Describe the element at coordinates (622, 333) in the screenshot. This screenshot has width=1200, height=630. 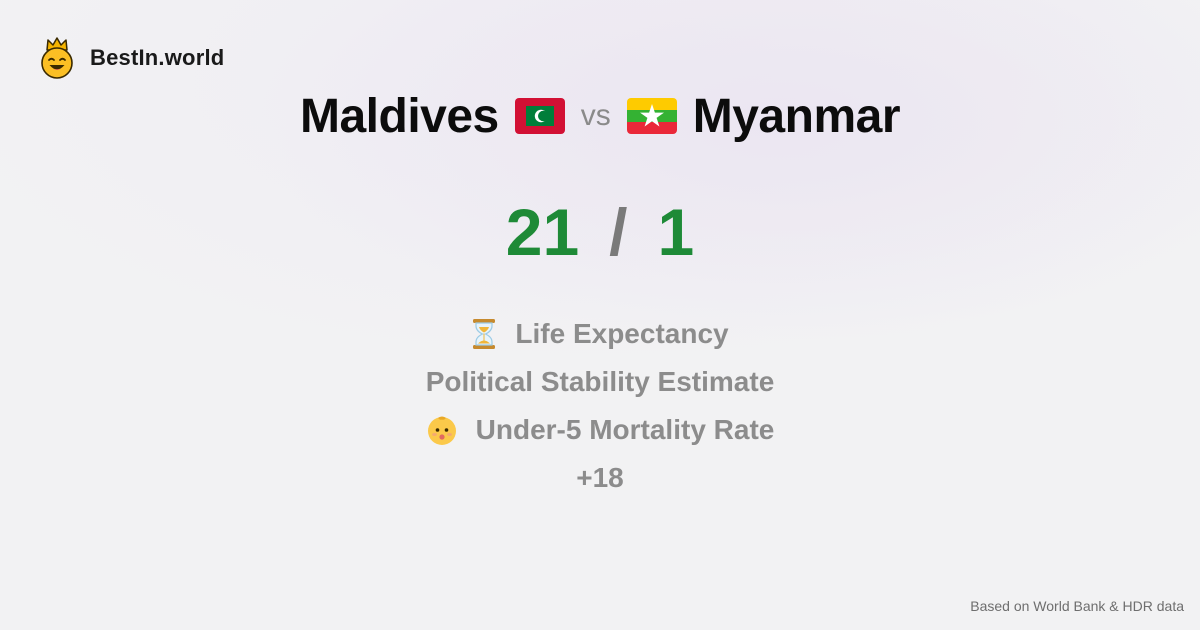
I see `metric-label: Life Expectancy` at that location.